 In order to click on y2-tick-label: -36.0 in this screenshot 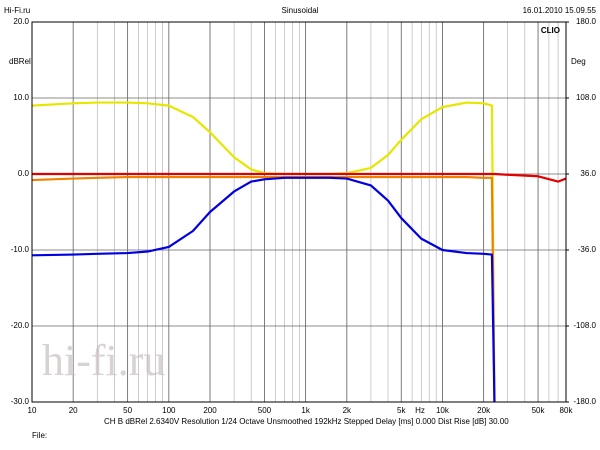, I will do `click(587, 249)`.